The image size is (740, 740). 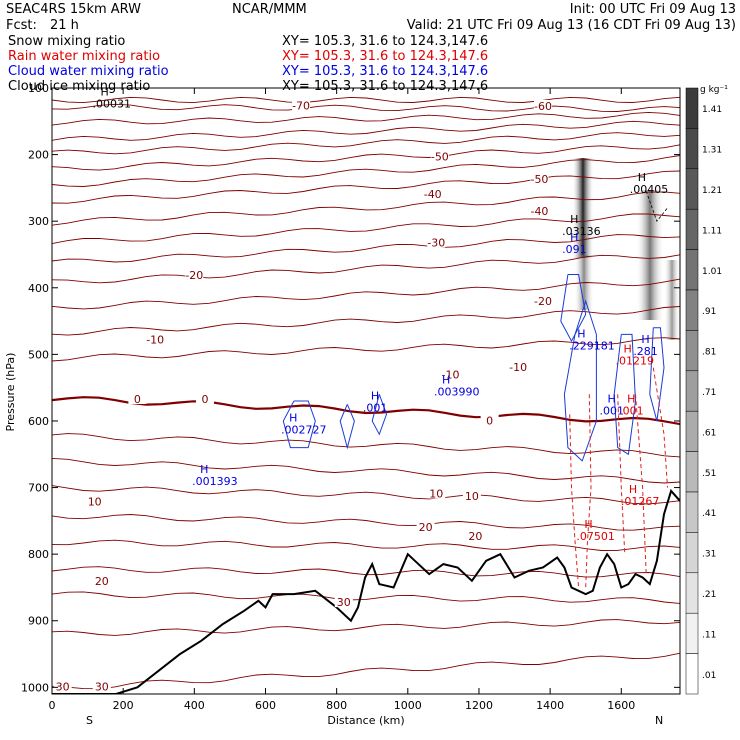 What do you see at coordinates (64, 25) in the screenshot?
I see `forecast-hours: 21 h` at bounding box center [64, 25].